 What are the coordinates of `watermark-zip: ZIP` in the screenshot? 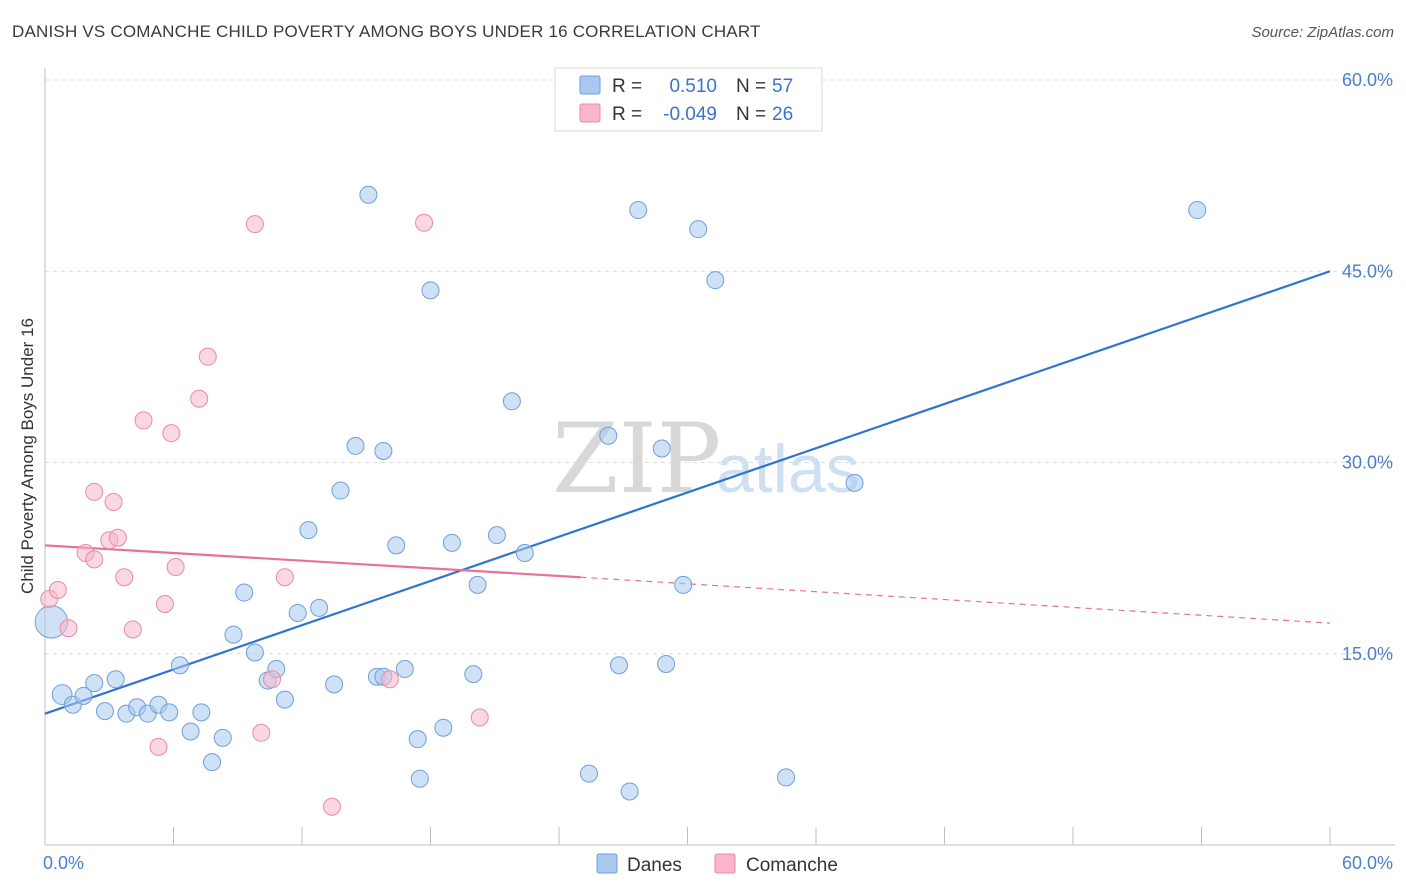 It's located at (636, 459).